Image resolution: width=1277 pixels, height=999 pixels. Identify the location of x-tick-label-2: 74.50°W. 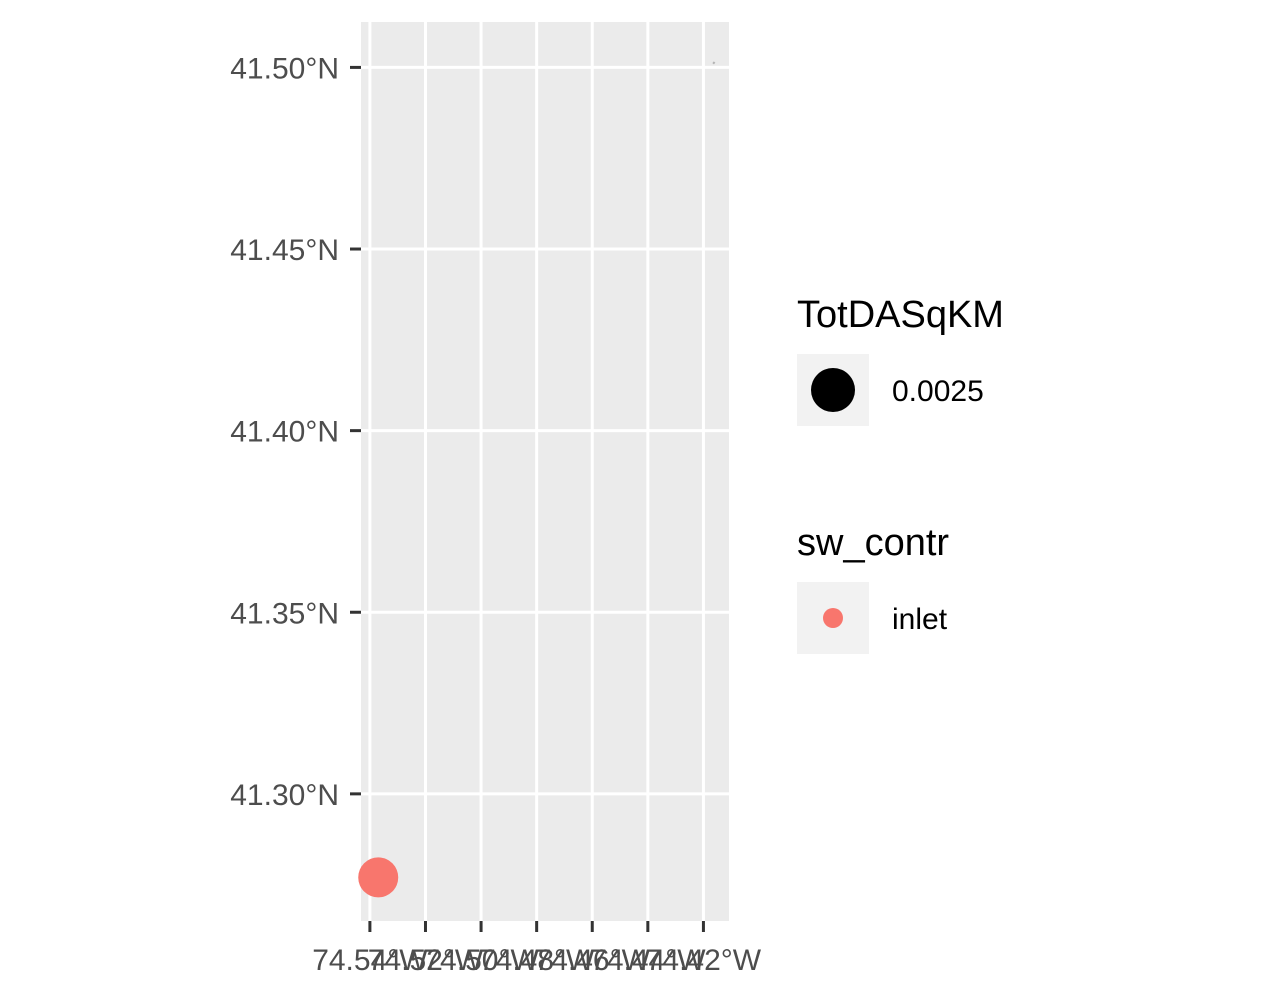
(481, 960).